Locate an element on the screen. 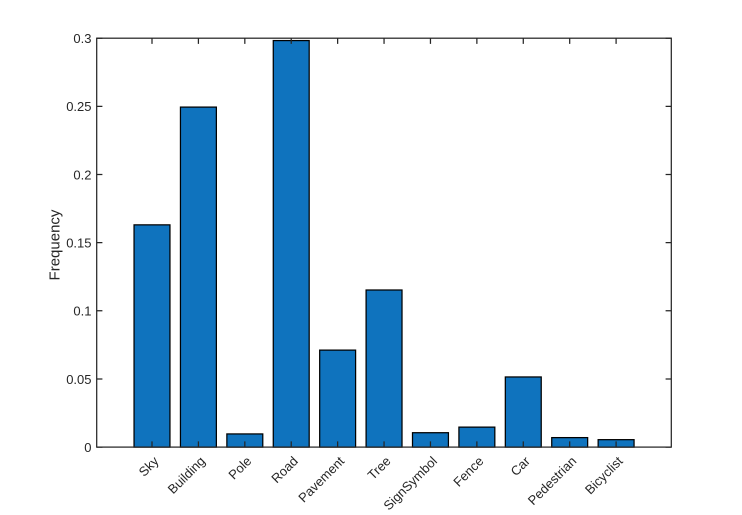 The image size is (742, 515). svg-text: 0.1 is located at coordinates (82, 311).